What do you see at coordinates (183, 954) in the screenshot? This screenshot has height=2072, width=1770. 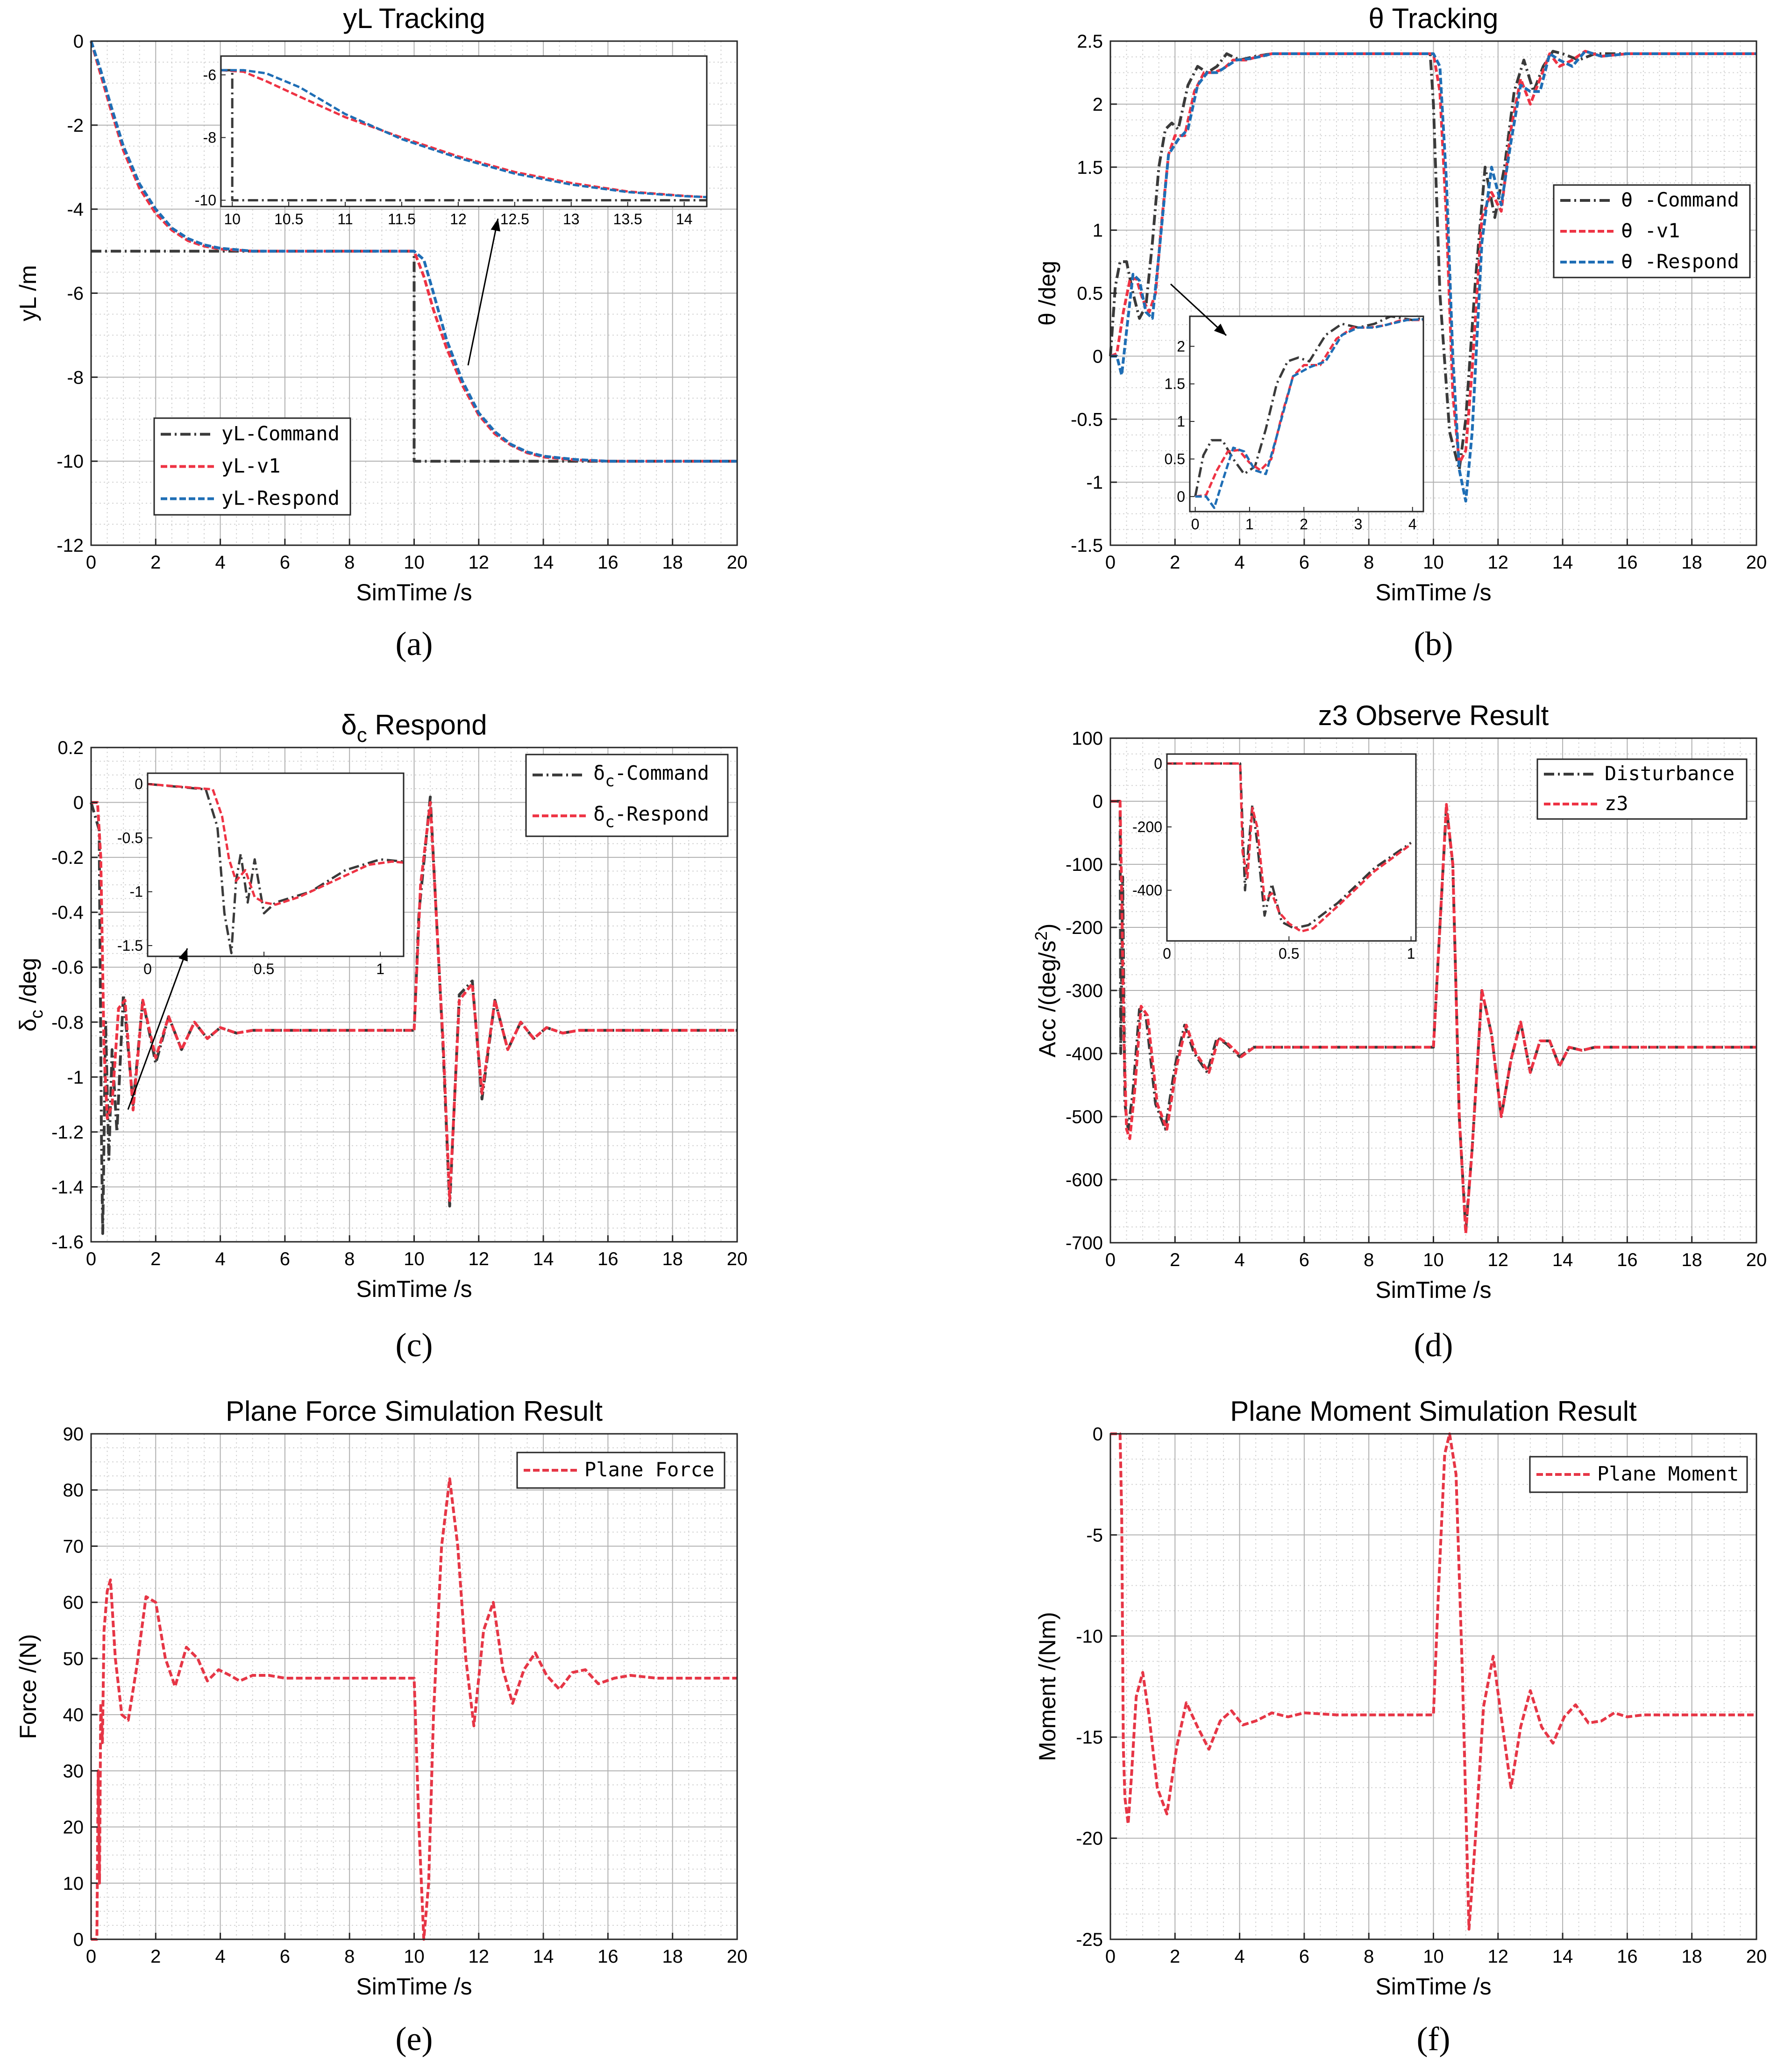 I see `zoom-arrow-c-head` at bounding box center [183, 954].